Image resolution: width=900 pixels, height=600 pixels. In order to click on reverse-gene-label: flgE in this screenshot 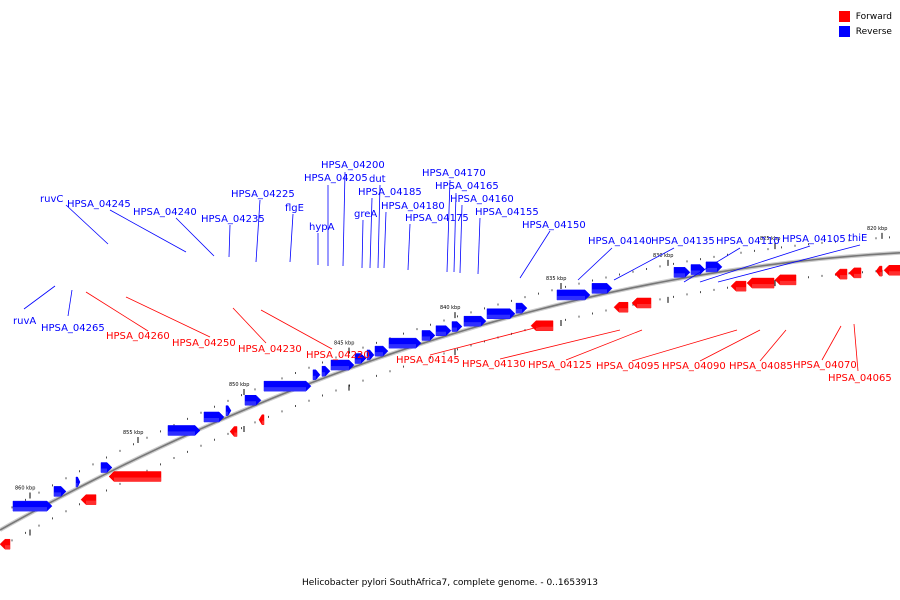, I will do `click(294, 208)`.